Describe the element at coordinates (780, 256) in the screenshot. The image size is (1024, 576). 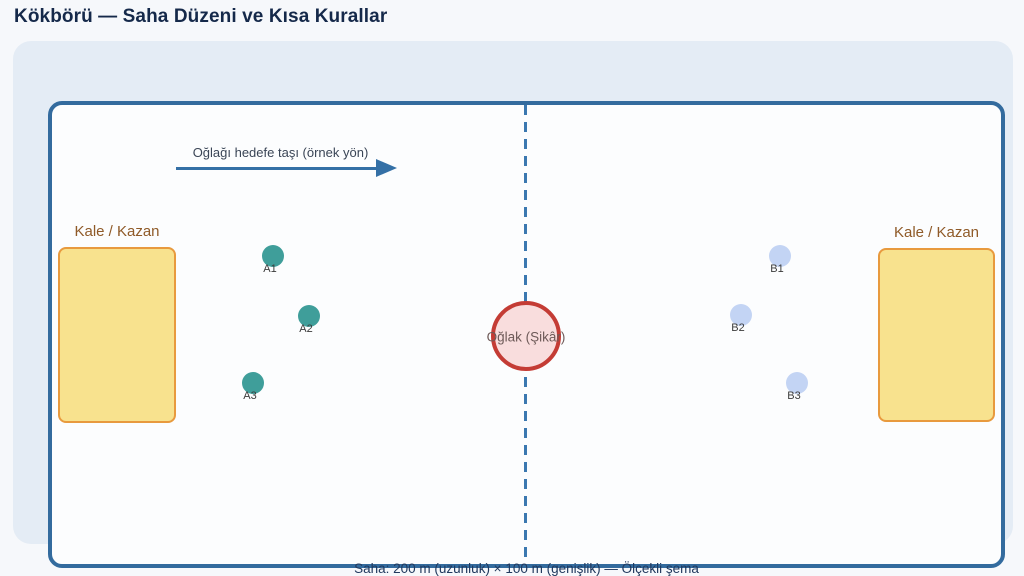
I see `player-marker-b1` at that location.